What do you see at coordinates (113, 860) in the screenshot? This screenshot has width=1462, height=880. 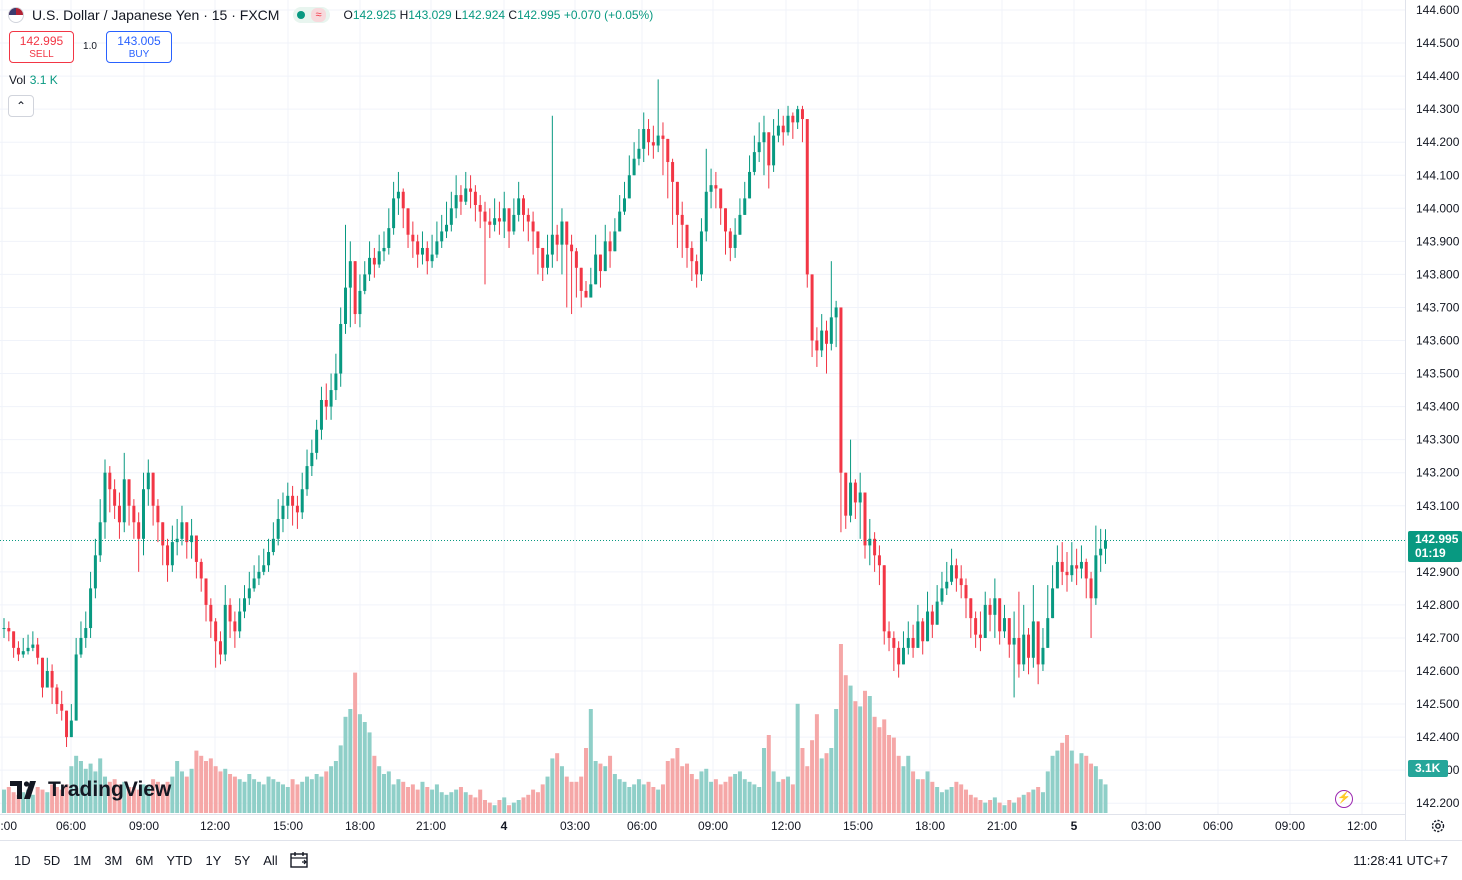 I see `range-3m: 3M` at bounding box center [113, 860].